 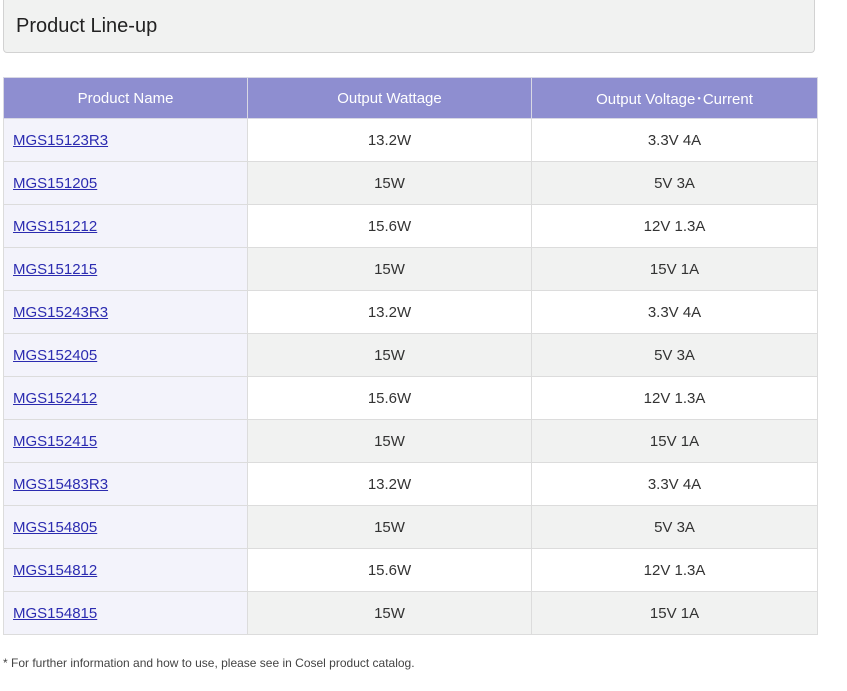 I want to click on table-row: MGS154815 15W 15V 1A, so click(x=410, y=613).